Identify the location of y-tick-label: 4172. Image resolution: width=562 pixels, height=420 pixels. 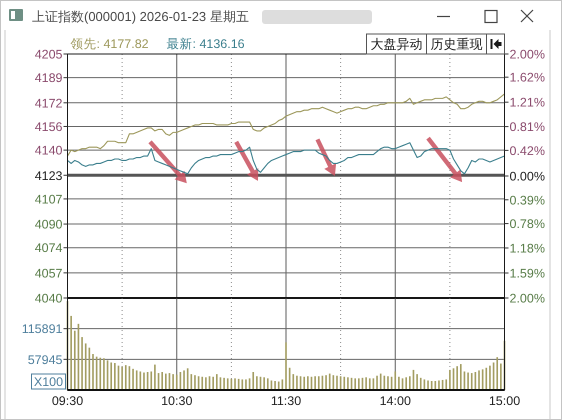
(48, 103).